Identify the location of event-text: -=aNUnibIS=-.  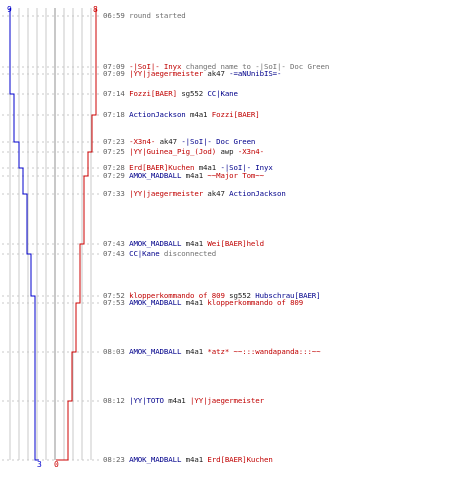
(255, 73).